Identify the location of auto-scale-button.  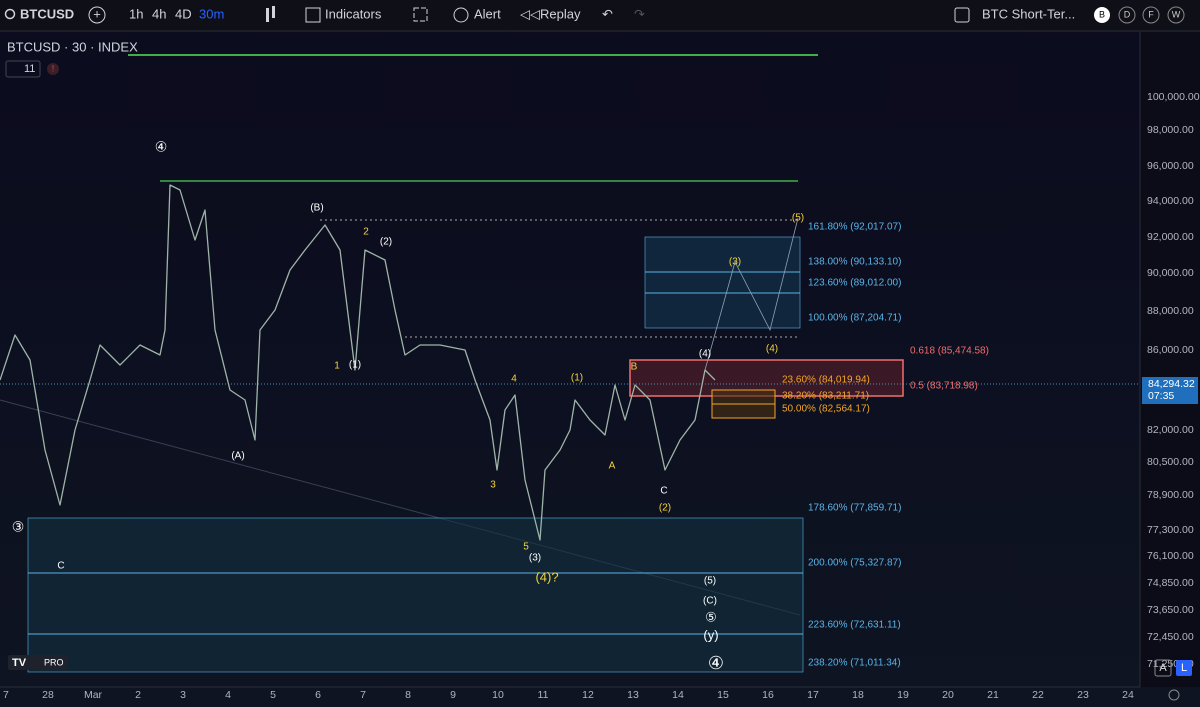
(1163, 668).